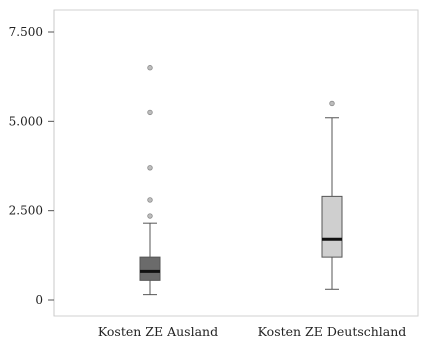 Image resolution: width=423 pixels, height=340 pixels. I want to click on y-tick-label: 7.500, so click(26, 32).